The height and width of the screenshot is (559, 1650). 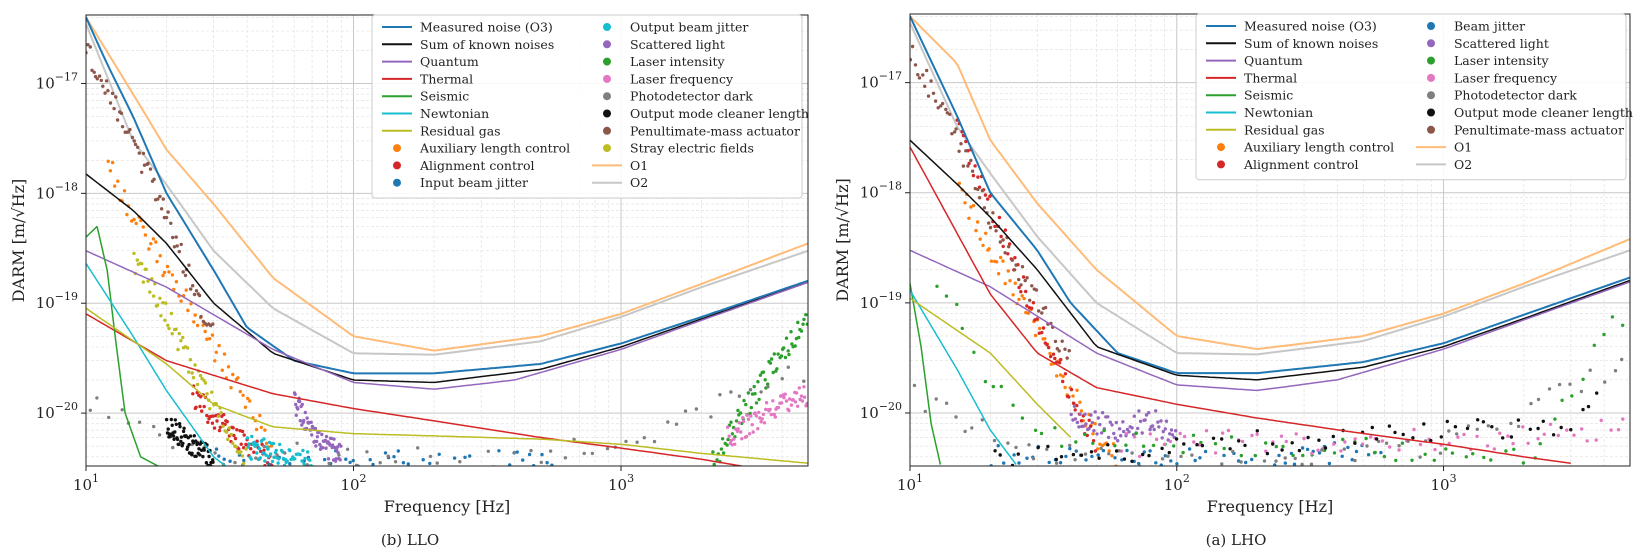 I want to click on legend-label: O2, so click(x=1463, y=164).